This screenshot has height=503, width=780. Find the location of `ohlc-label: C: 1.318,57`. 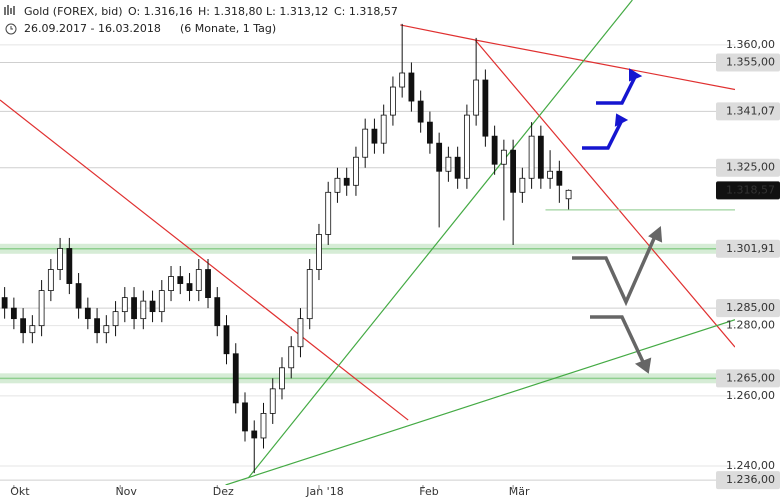

ohlc-label: C: 1.318,57 is located at coordinates (366, 11).